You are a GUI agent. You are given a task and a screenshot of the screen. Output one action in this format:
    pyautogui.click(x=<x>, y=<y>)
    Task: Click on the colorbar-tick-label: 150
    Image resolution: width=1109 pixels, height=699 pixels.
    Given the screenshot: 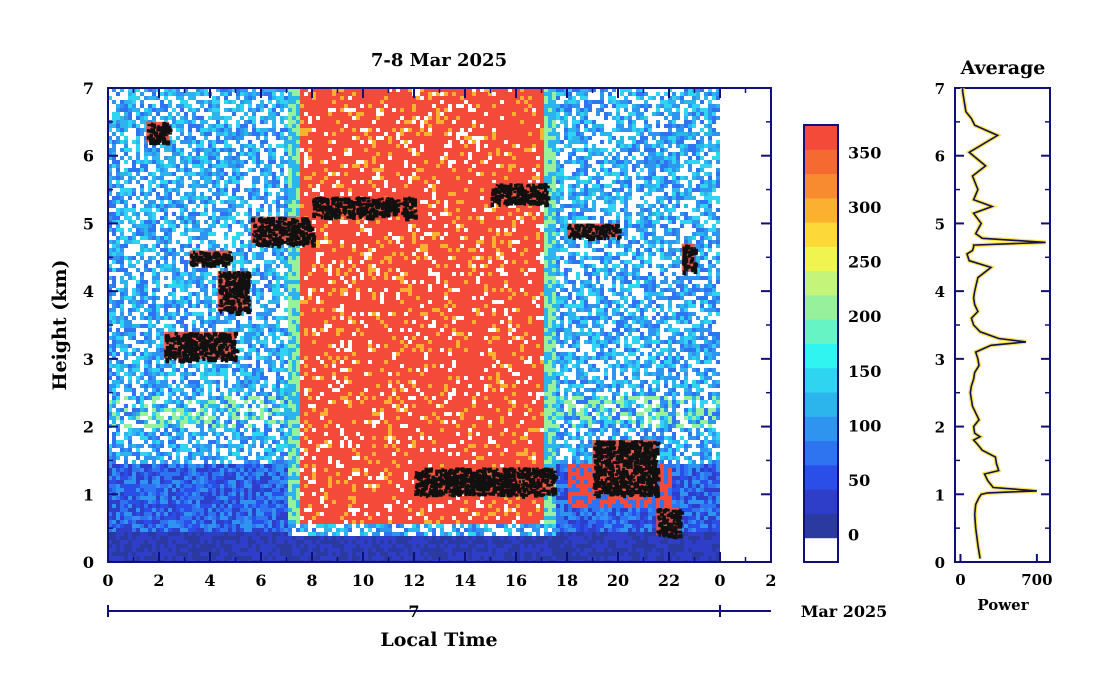 What is the action you would take?
    pyautogui.click(x=864, y=371)
    